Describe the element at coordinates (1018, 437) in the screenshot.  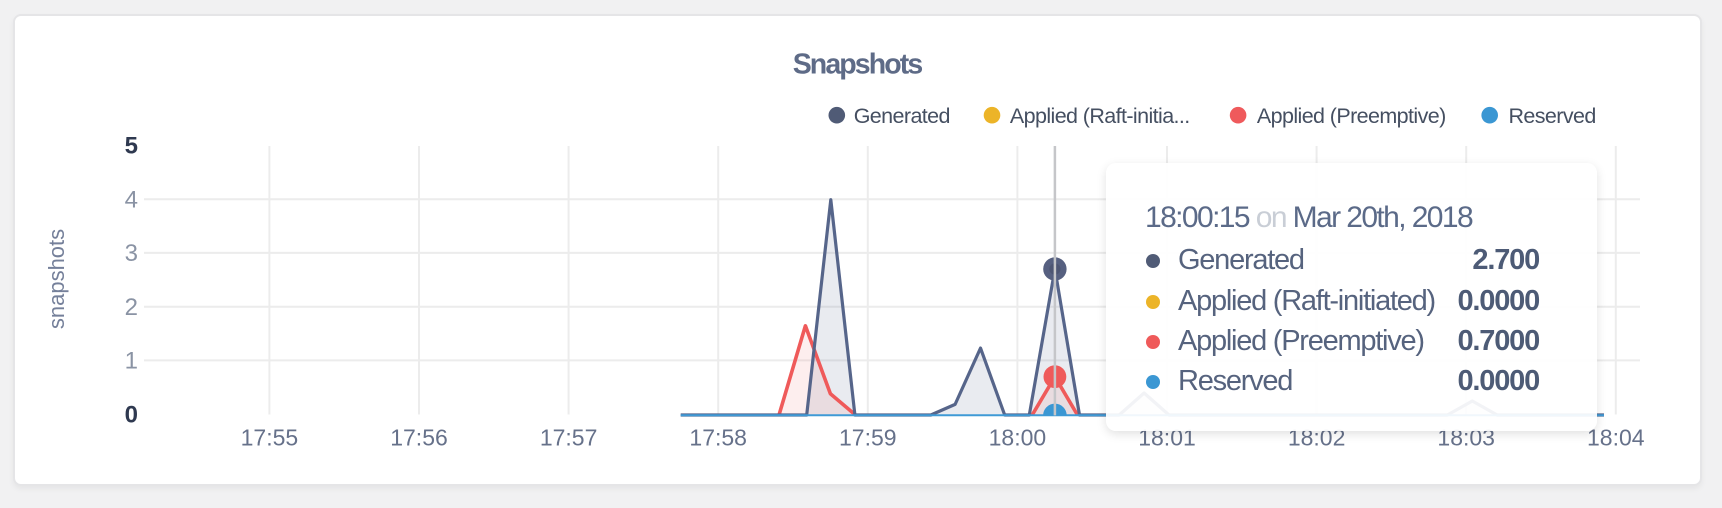
I see `svg-text: 18:00` at that location.